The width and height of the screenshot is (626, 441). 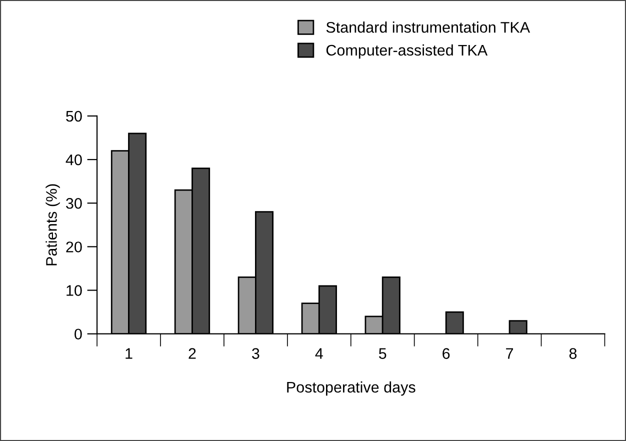 I want to click on y-tick-label: 30, so click(x=74, y=203).